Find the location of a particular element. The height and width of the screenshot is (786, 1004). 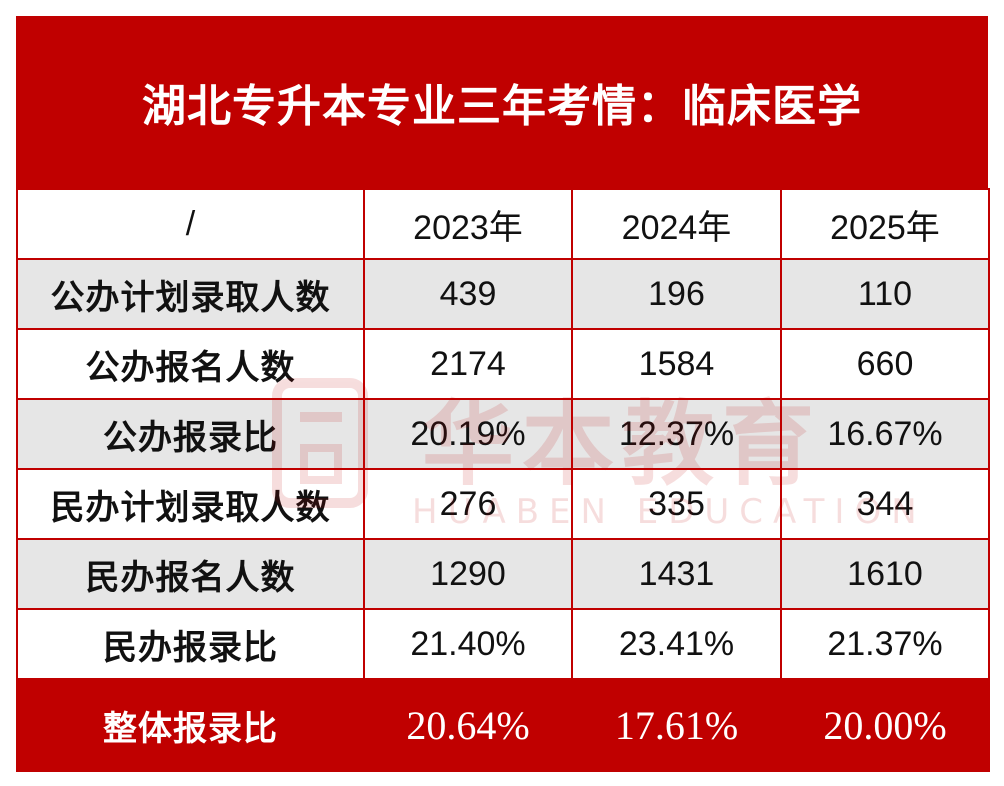

table-cell: 2174 is located at coordinates (468, 364).